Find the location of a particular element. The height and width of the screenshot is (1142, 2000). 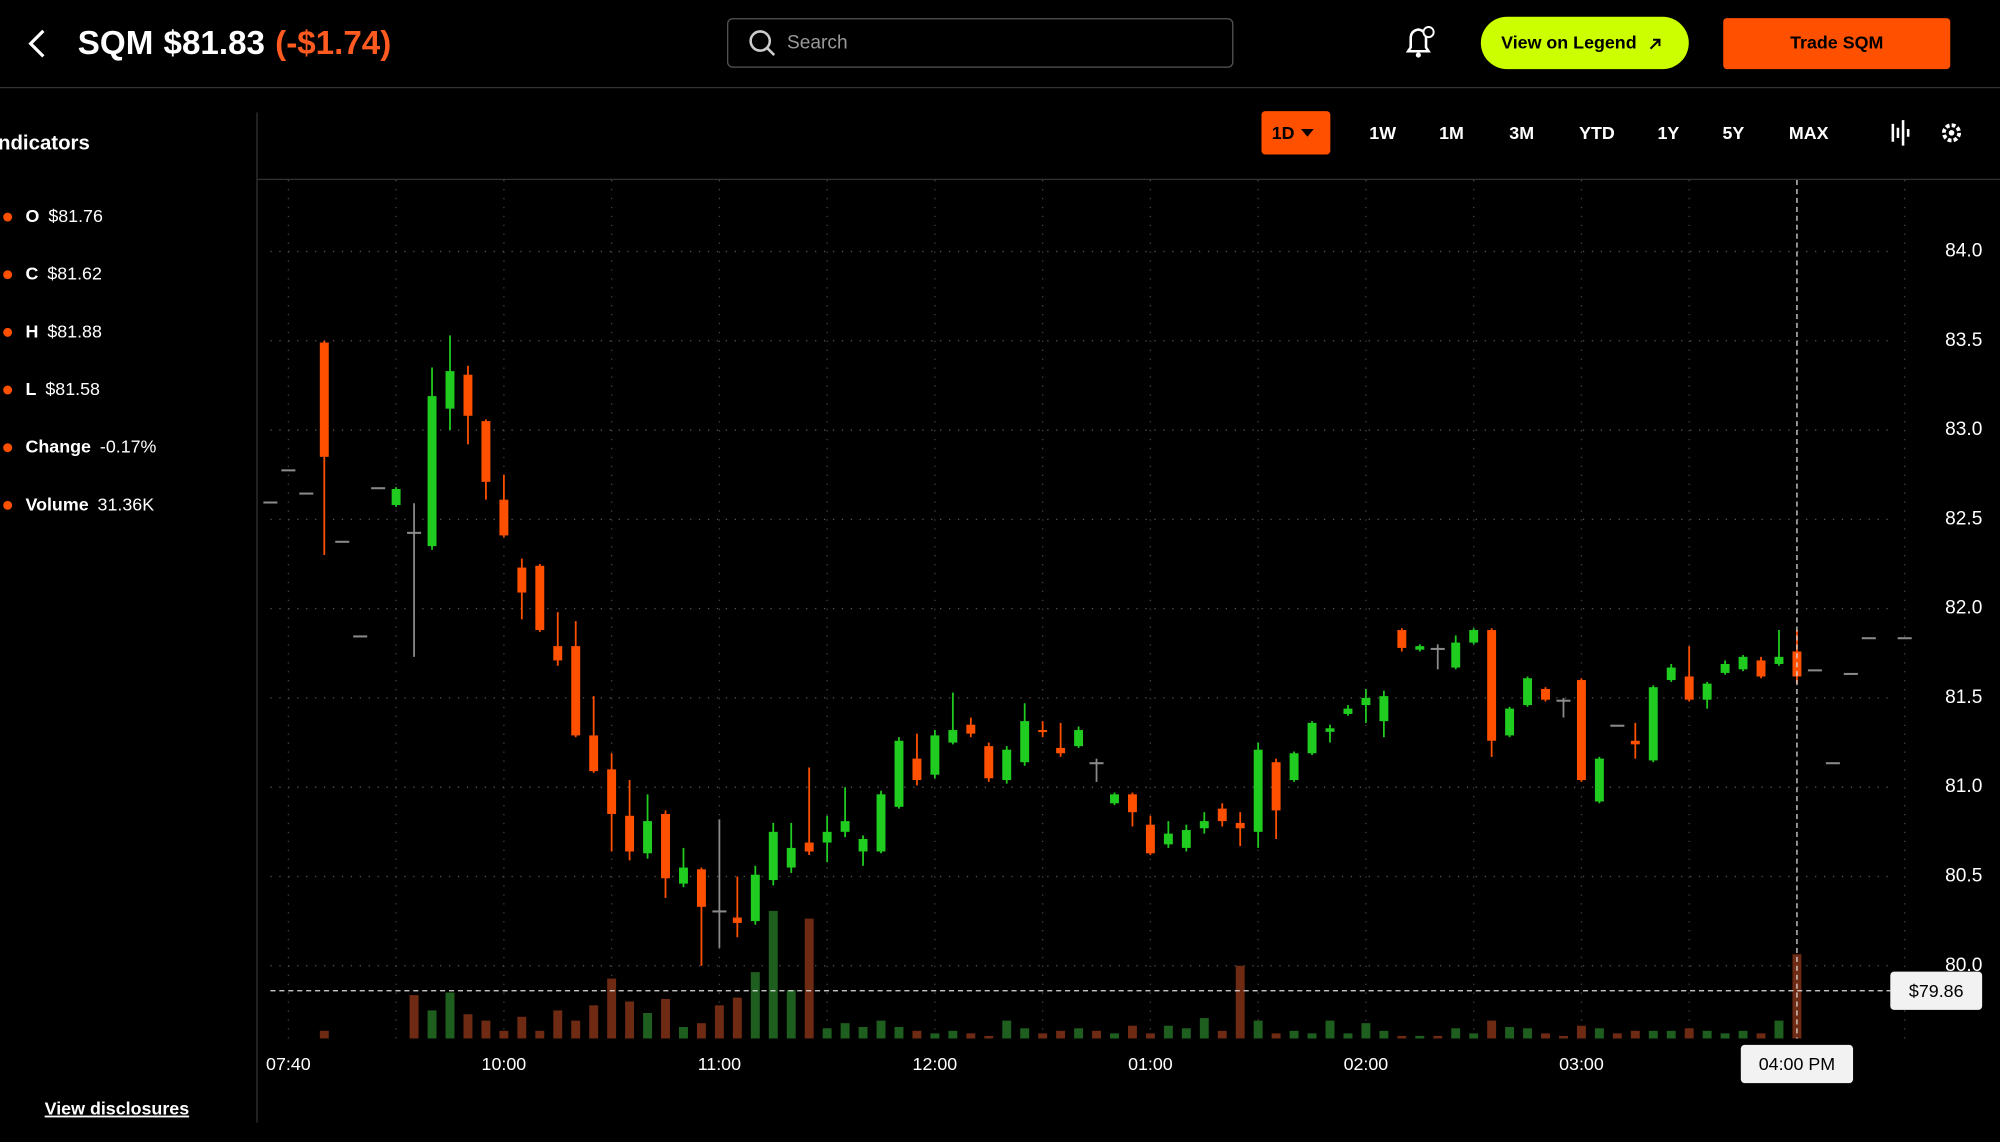

search-box: Search is located at coordinates (980, 43).